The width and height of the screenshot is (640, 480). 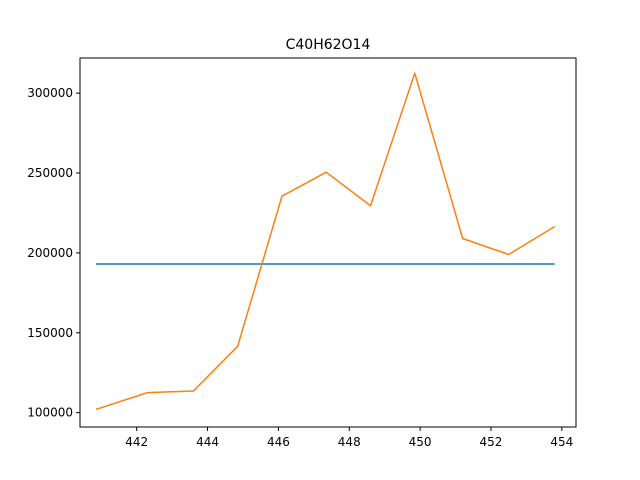 I want to click on chart-title: C40H62O14, so click(x=328, y=45).